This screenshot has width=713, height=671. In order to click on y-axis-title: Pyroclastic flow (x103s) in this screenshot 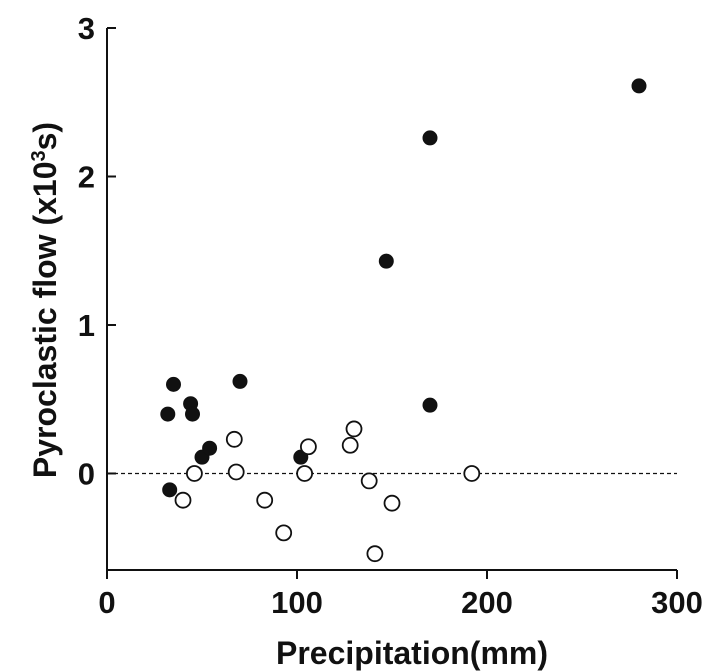, I will do `click(45, 300)`.